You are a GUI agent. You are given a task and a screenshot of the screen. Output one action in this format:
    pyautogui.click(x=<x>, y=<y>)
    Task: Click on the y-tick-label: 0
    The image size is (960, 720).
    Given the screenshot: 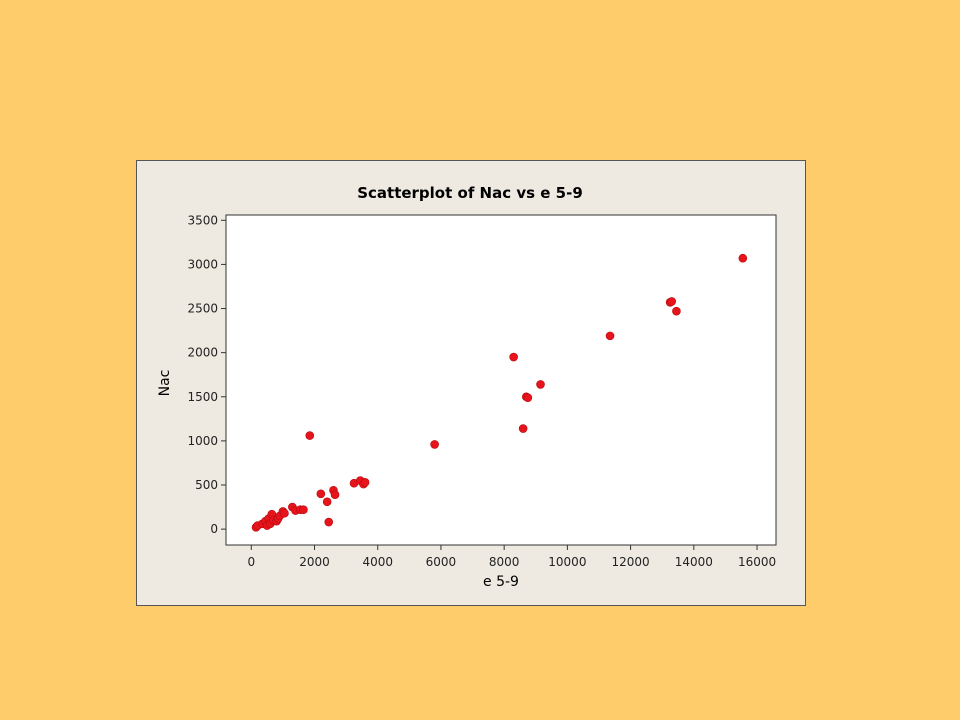 What is the action you would take?
    pyautogui.click(x=214, y=529)
    